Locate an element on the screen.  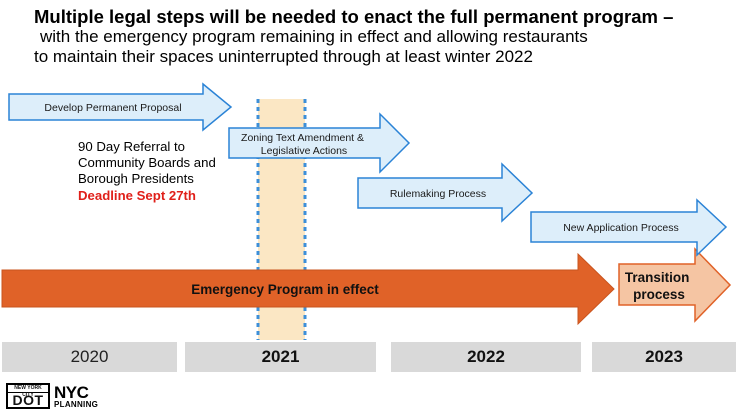
referral-line-2: Community Boards and is located at coordinates (147, 163).